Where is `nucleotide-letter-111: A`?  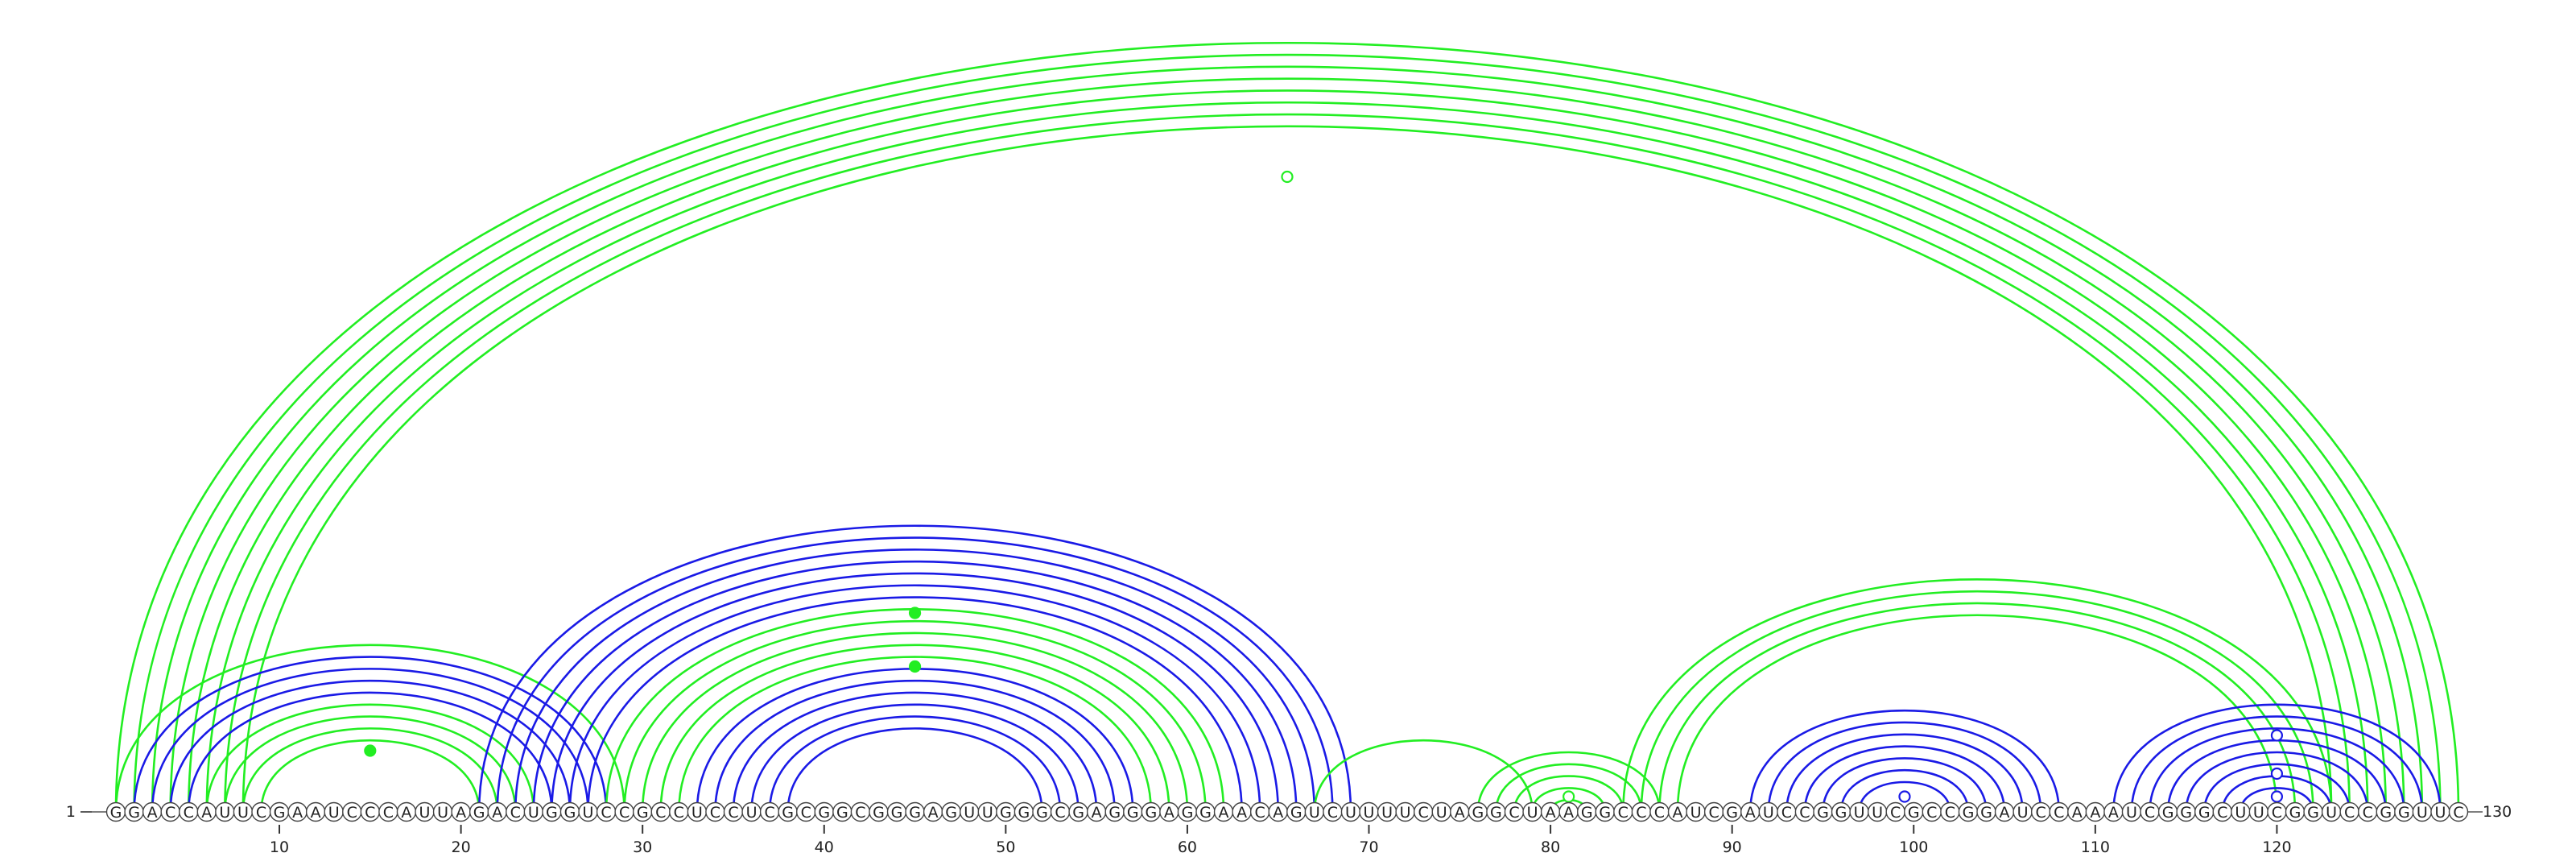 nucleotide-letter-111: A is located at coordinates (2113, 813).